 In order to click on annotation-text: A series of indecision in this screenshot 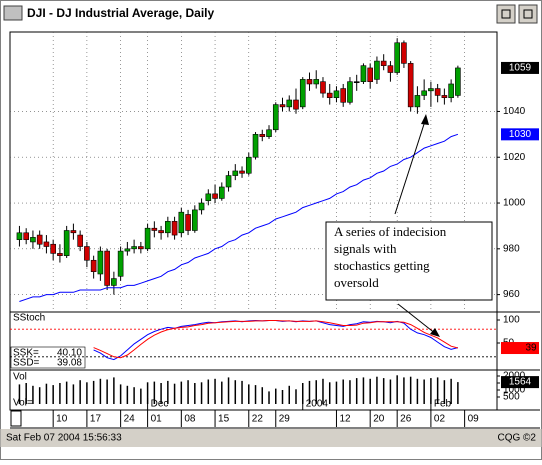, I will do `click(390, 231)`.